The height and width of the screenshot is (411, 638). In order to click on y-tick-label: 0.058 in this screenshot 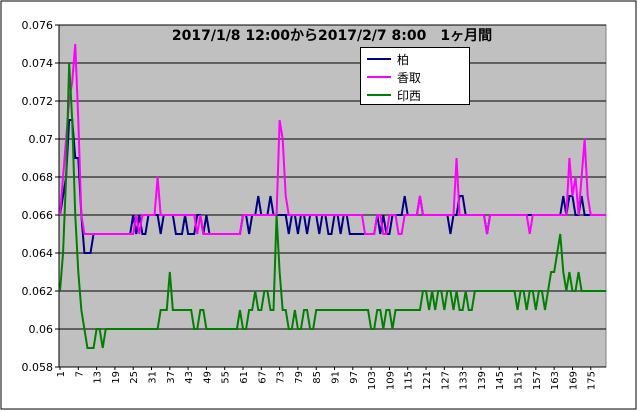, I will do `click(38, 367)`.